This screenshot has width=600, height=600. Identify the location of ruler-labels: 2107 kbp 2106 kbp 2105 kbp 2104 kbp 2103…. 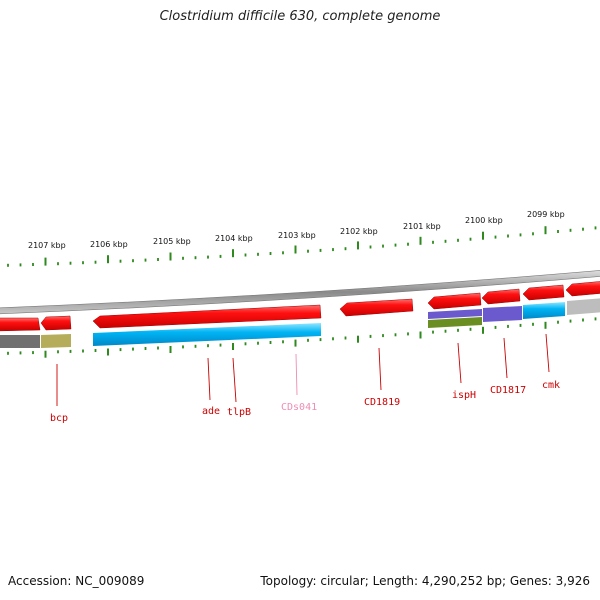
(296, 230).